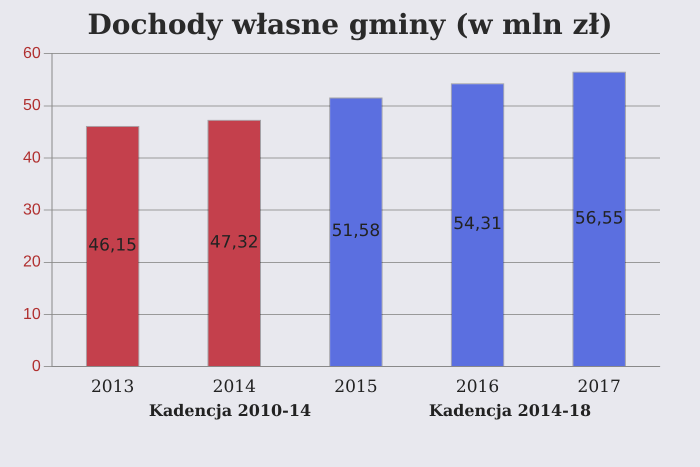  I want to click on text: Kadencja 2010-14, so click(230, 410).